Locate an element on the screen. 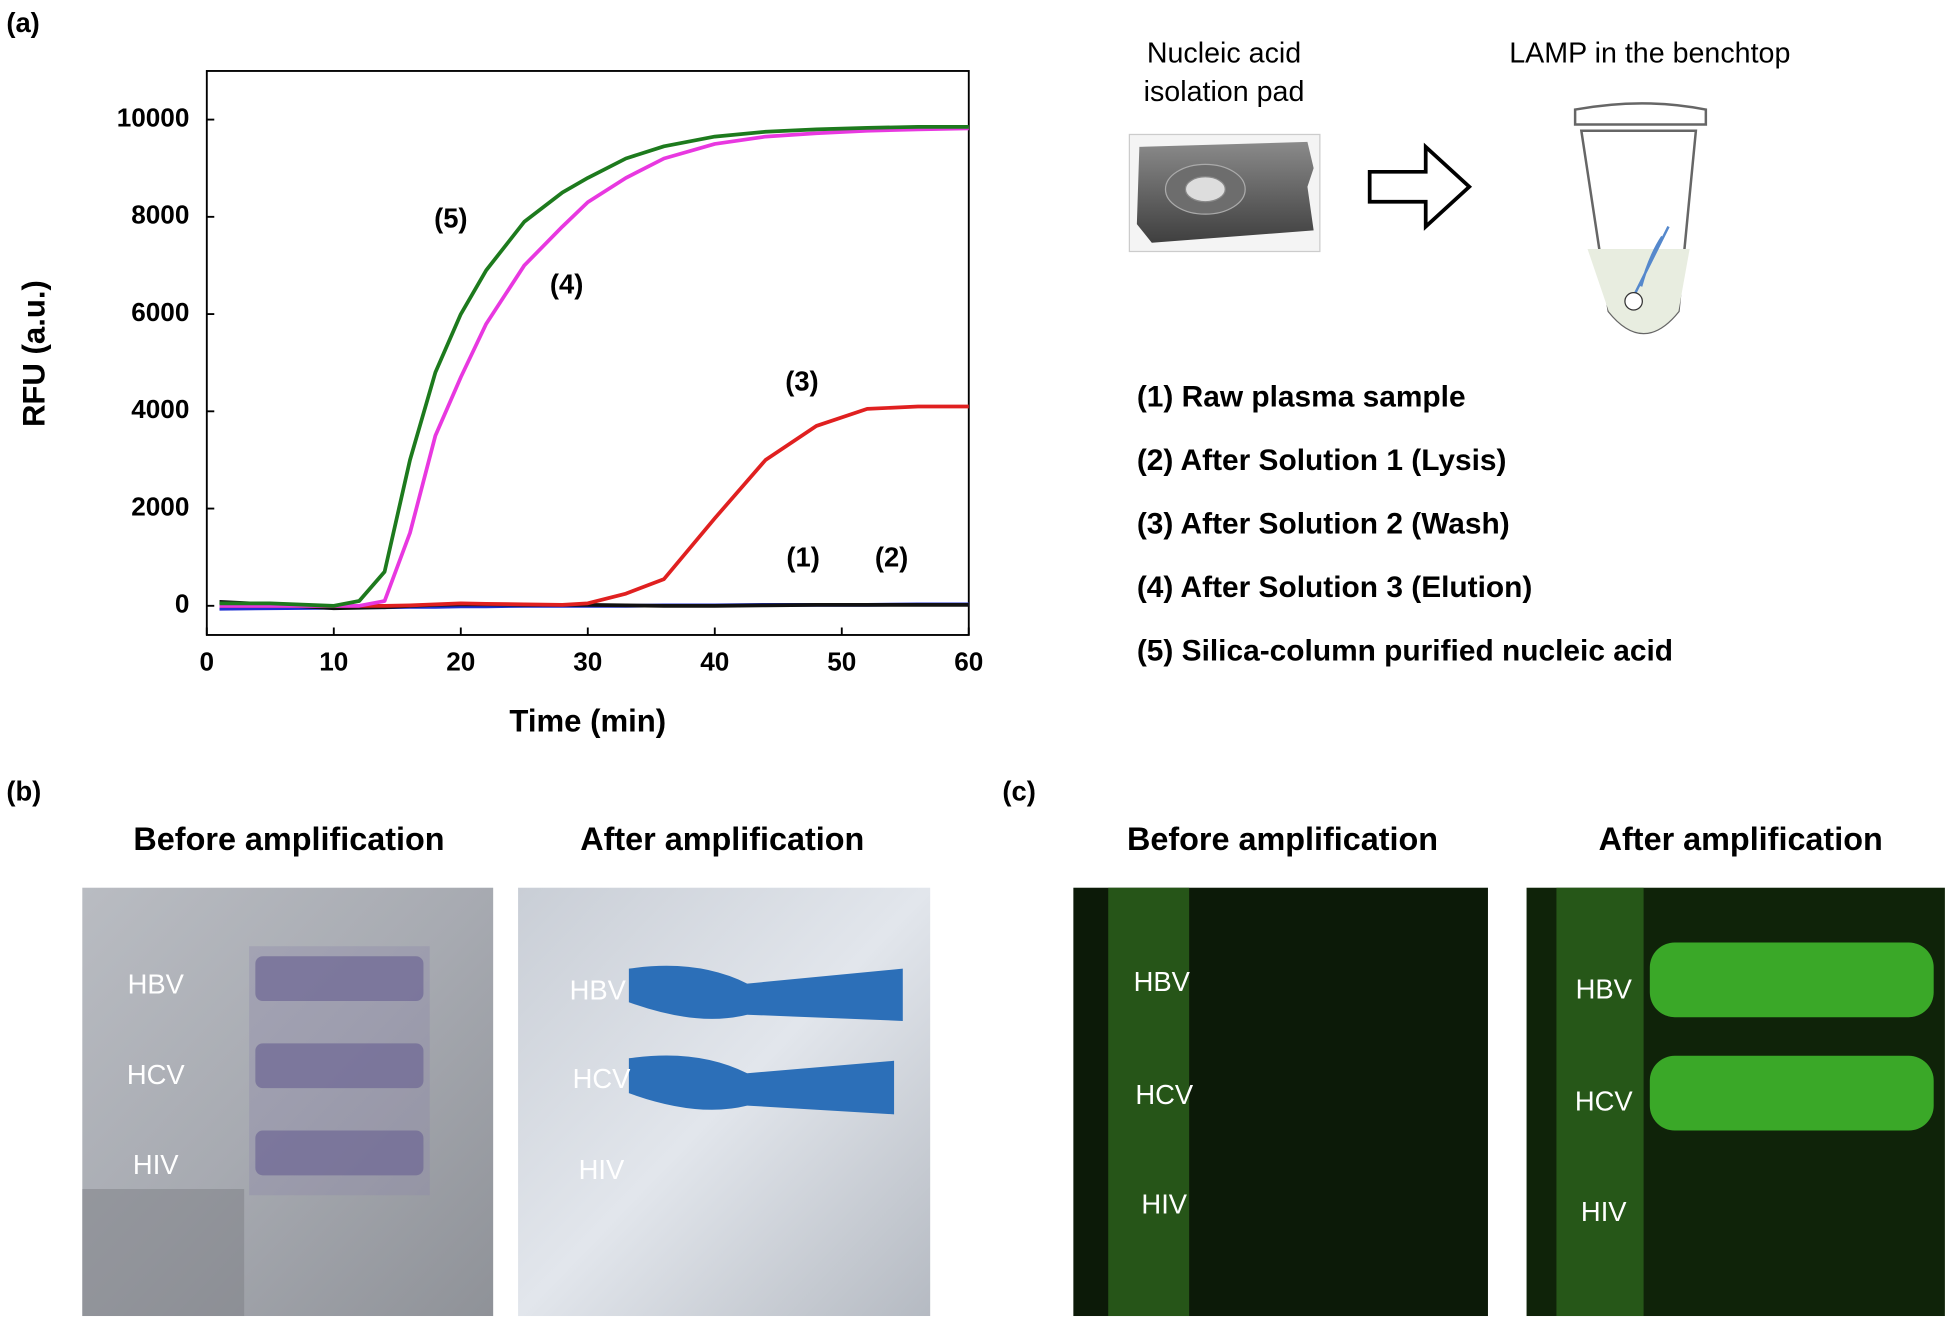  panel-label: (b) is located at coordinates (23, 790).